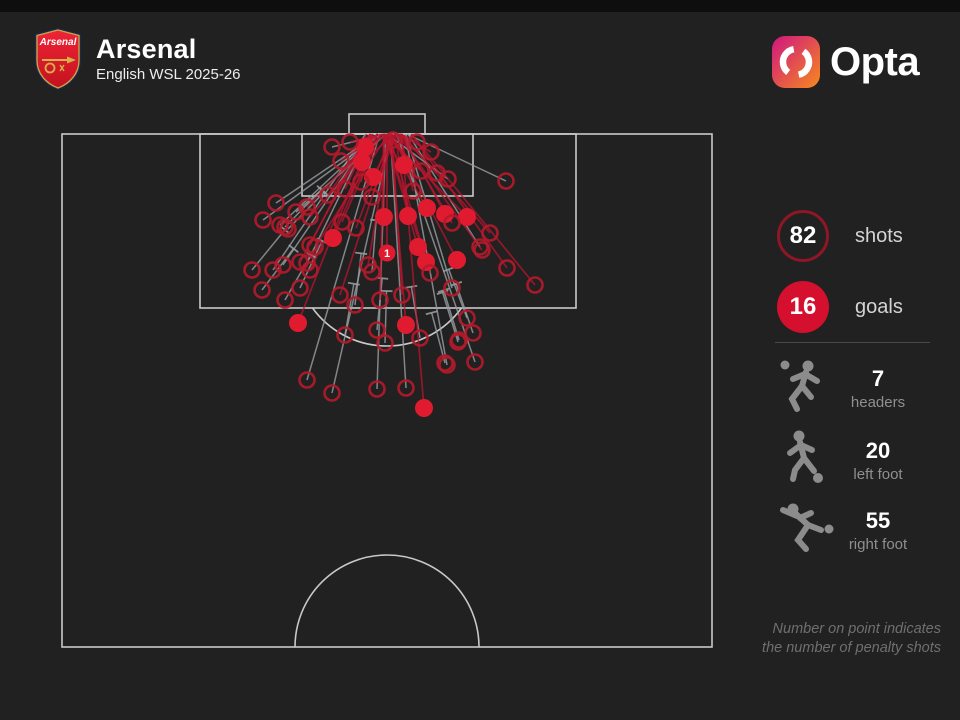  What do you see at coordinates (58, 42) in the screenshot?
I see `svg-text: Arsenal` at bounding box center [58, 42].